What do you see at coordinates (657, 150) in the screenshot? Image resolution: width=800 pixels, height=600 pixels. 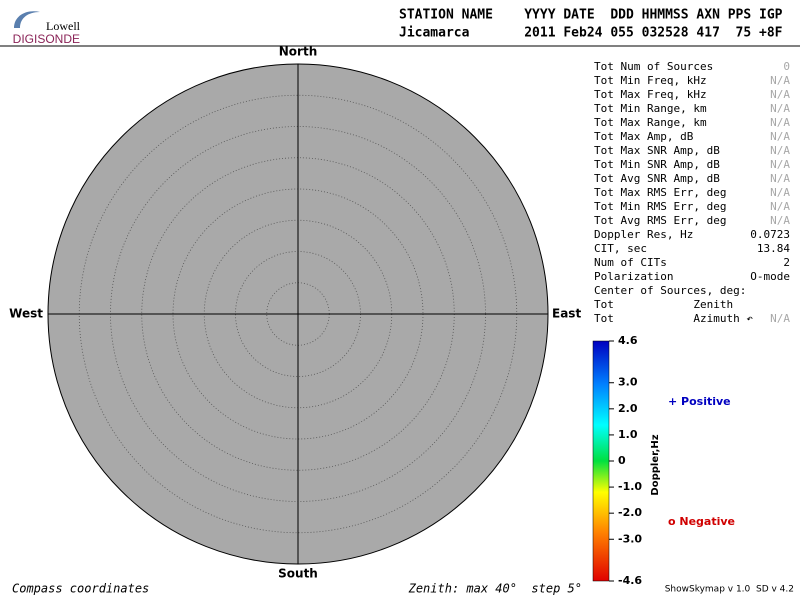 I see `stat-label: Tot Max SNR Amp, dB` at bounding box center [657, 150].